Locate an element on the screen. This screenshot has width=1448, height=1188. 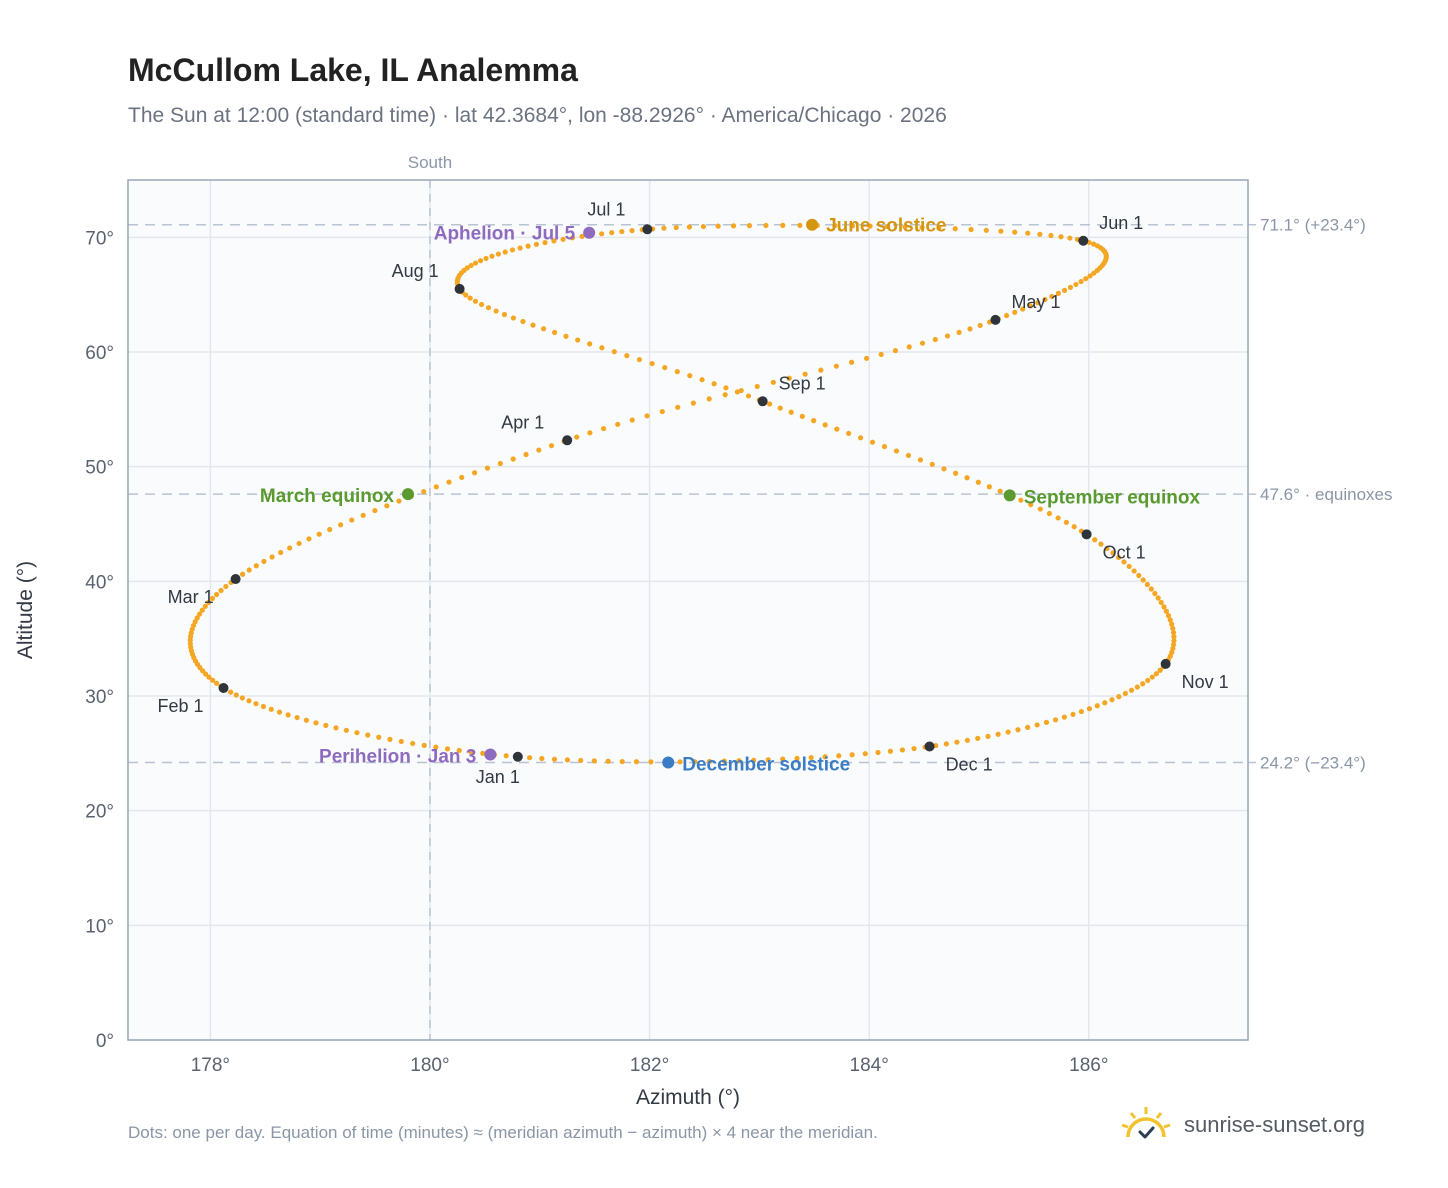
reference-line-label: 47.6° · equinoxes is located at coordinates (1326, 494).